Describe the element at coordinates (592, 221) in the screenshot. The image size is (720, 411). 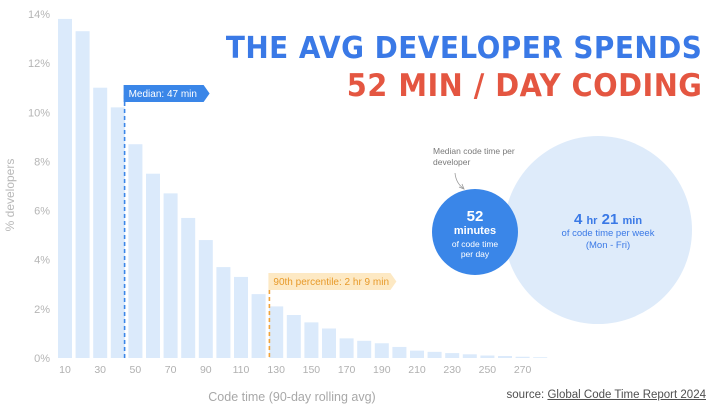
I see `weekly-hours-unit: hr` at that location.